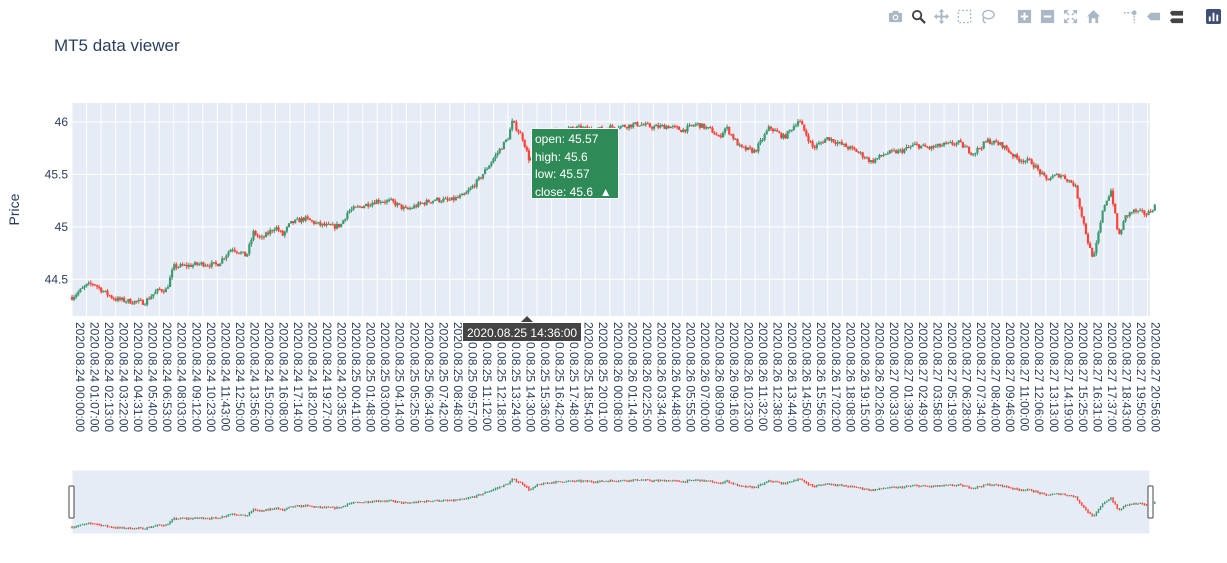 The width and height of the screenshot is (1227, 563). Describe the element at coordinates (1047, 16) in the screenshot. I see `zoom-out-icon` at that location.